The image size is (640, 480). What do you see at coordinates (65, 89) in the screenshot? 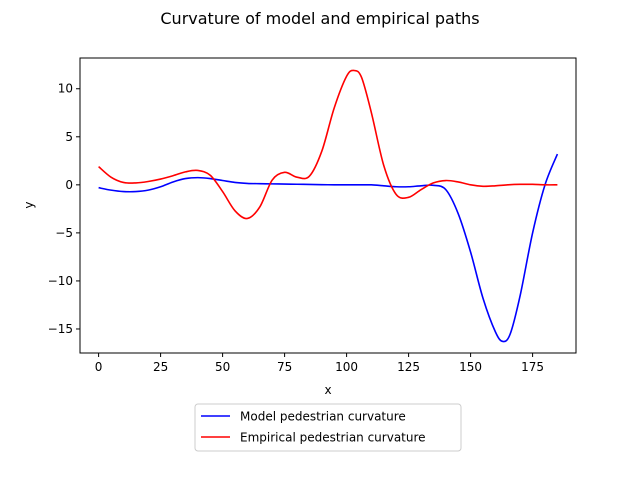
I see `y-tick-label: 10` at bounding box center [65, 89].